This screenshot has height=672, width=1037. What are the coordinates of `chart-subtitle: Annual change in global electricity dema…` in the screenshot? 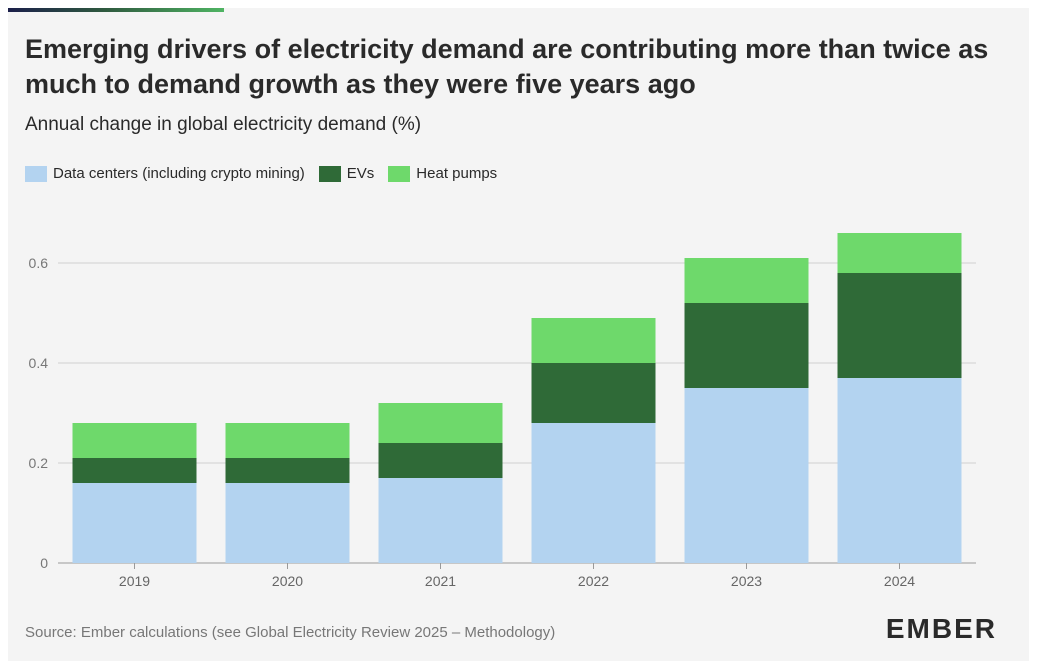 It's located at (223, 124).